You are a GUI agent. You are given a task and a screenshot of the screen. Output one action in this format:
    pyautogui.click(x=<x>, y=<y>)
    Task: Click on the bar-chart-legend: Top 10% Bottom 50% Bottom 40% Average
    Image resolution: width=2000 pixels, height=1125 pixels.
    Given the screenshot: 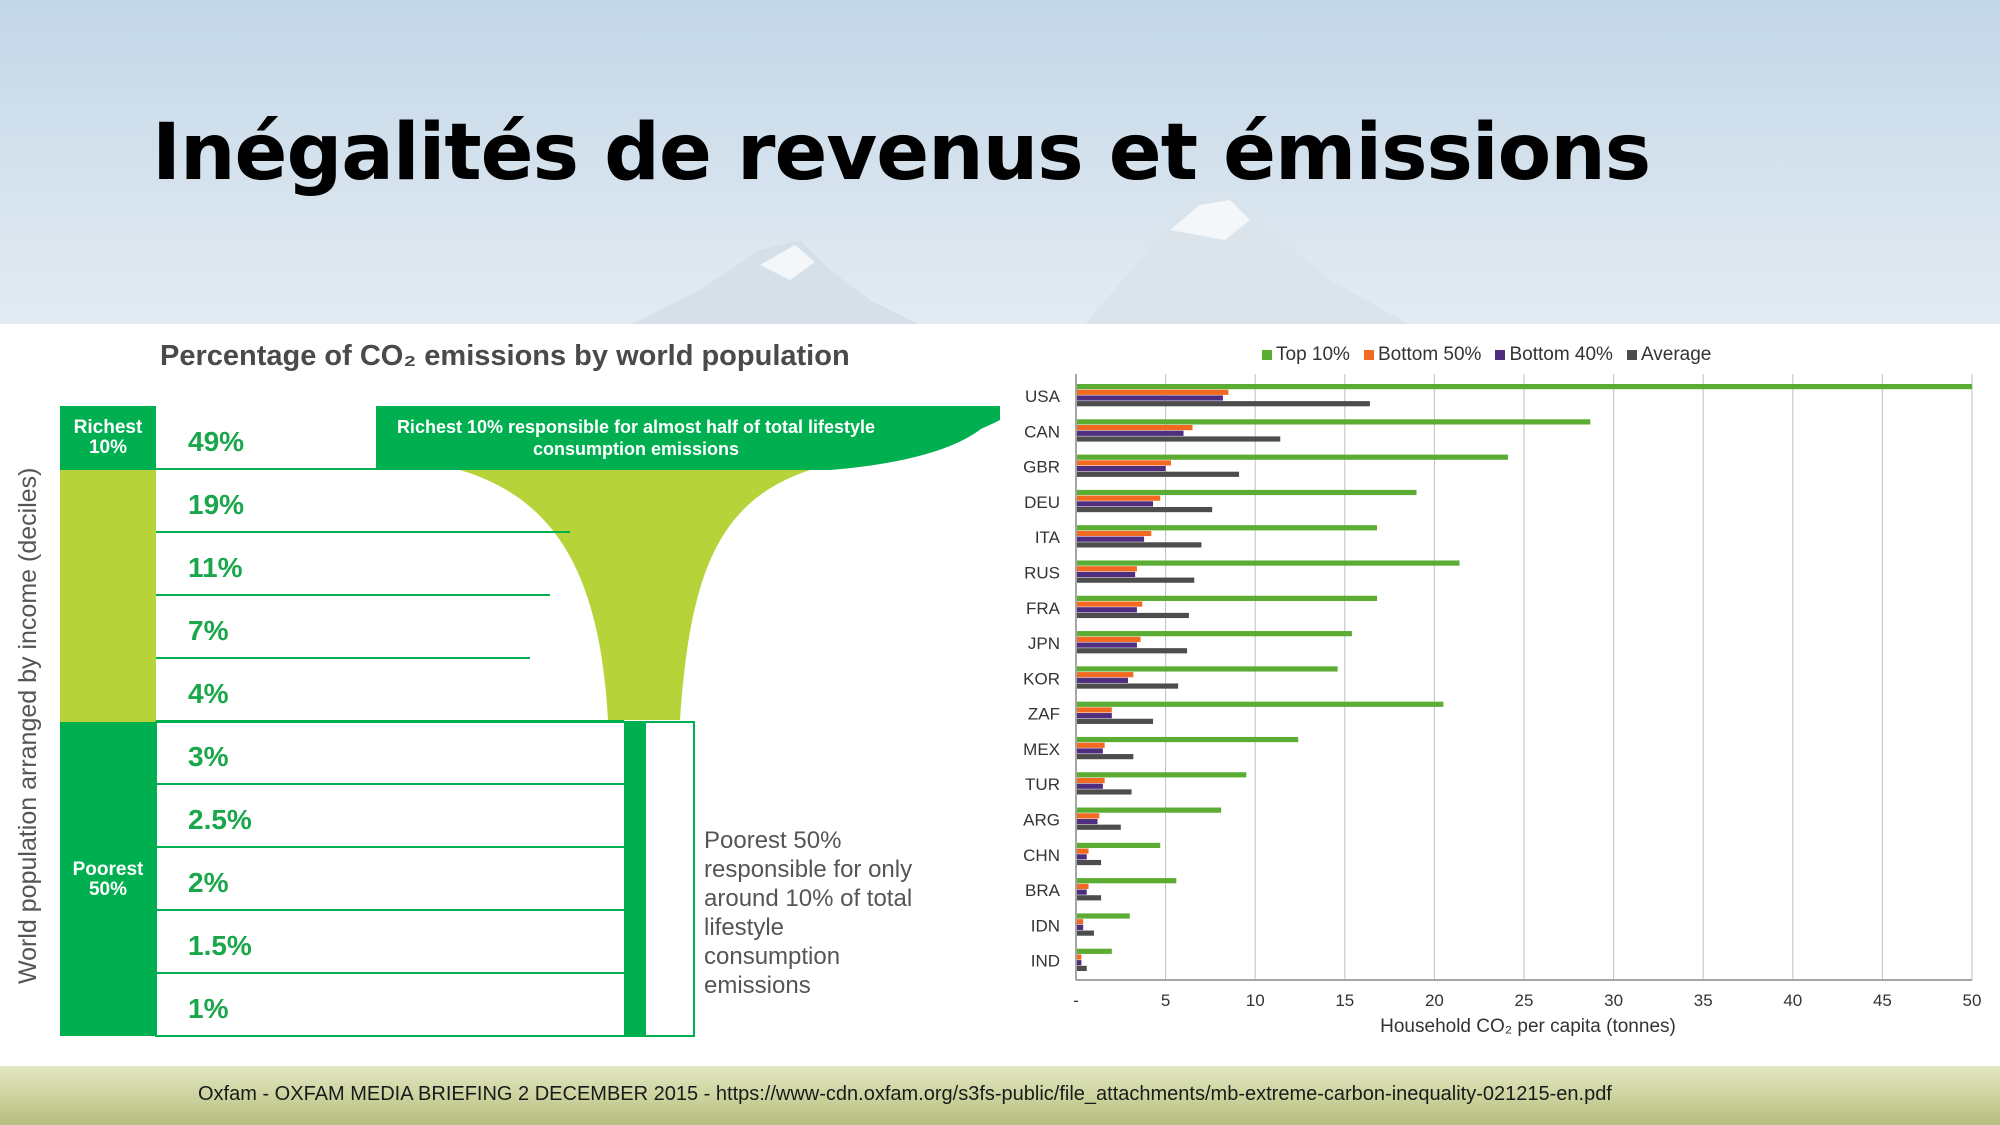 What is the action you would take?
    pyautogui.click(x=1493, y=355)
    